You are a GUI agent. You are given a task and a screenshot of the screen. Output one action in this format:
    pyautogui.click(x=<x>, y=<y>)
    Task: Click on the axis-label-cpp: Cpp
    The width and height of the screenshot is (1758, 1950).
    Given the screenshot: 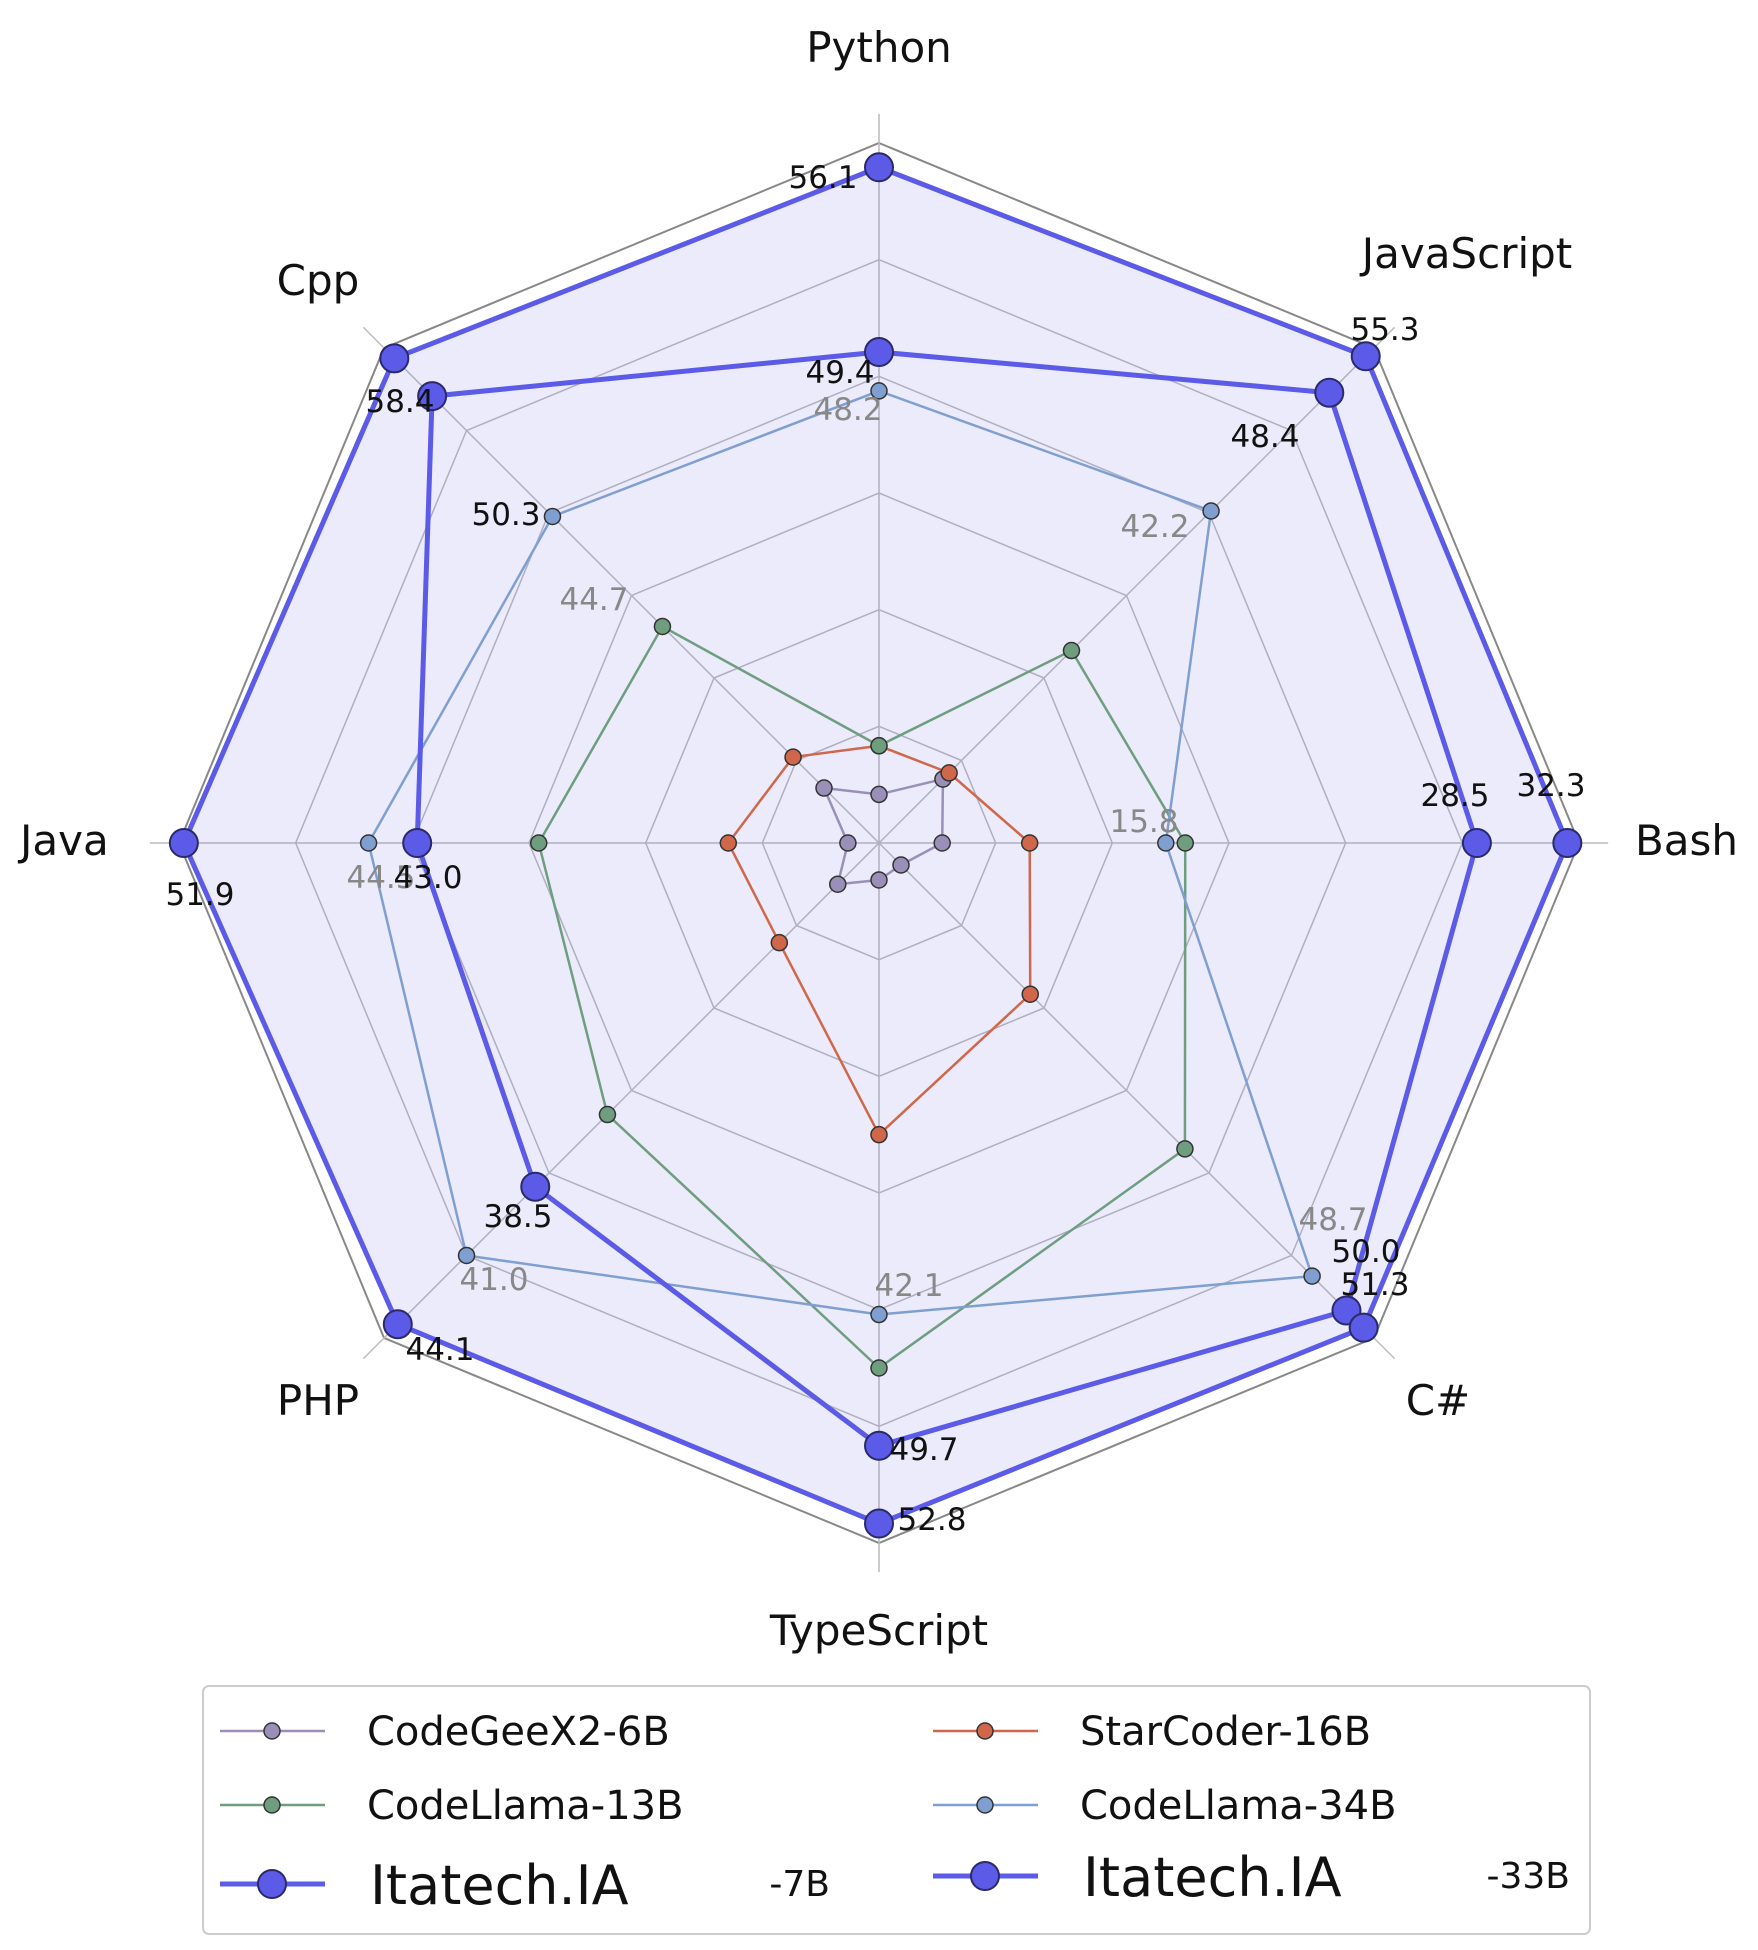 What is the action you would take?
    pyautogui.click(x=318, y=280)
    